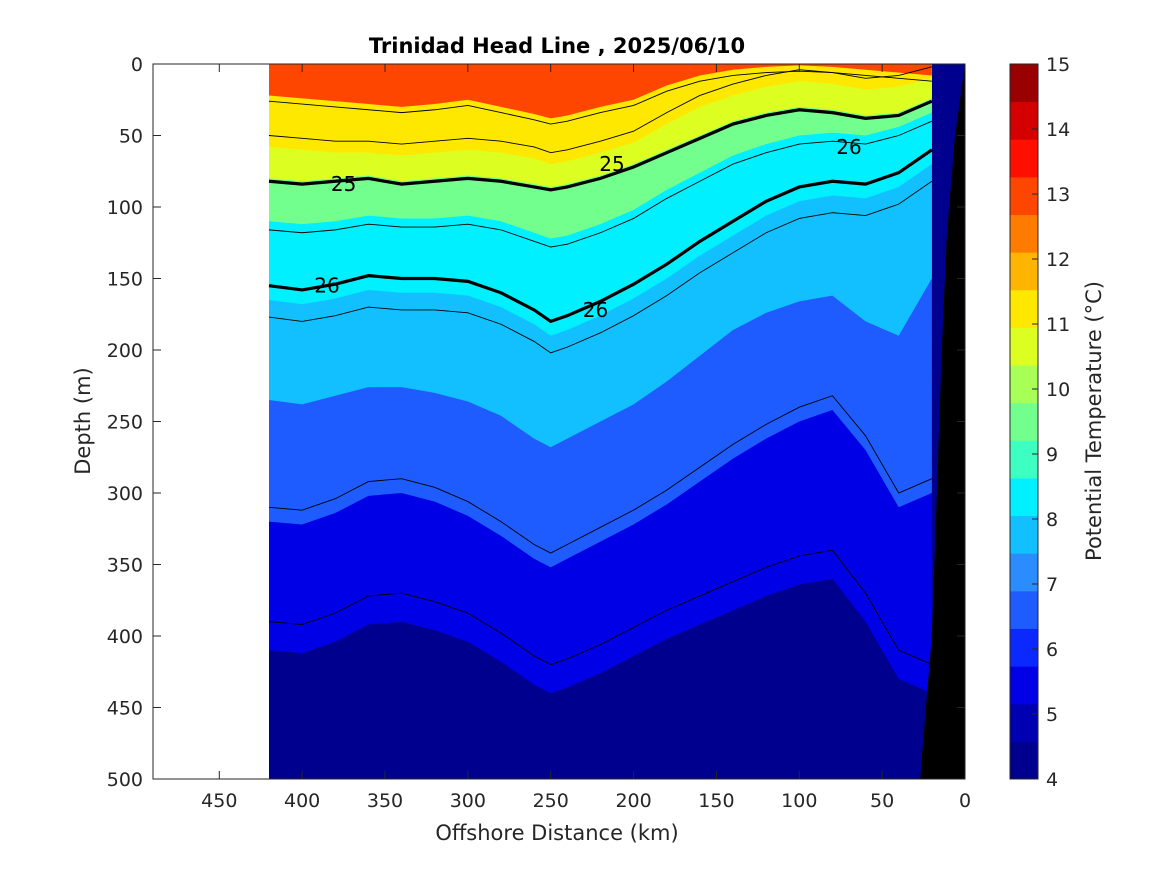  I want to click on y-tick-label: 0, so click(137, 65).